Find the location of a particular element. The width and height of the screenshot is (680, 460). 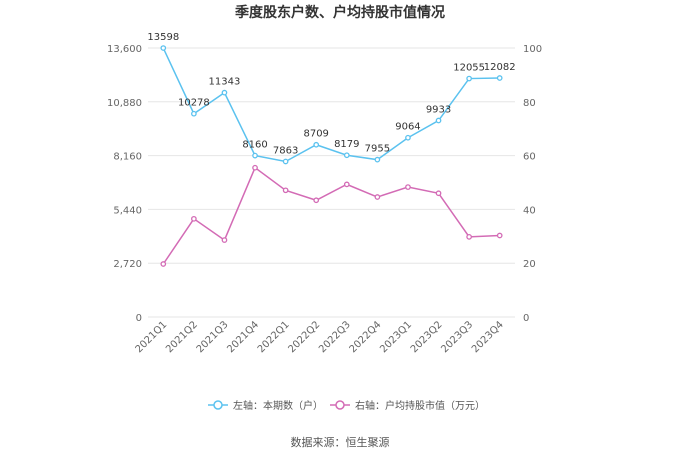

right-tick-label: 60 is located at coordinates (529, 157).